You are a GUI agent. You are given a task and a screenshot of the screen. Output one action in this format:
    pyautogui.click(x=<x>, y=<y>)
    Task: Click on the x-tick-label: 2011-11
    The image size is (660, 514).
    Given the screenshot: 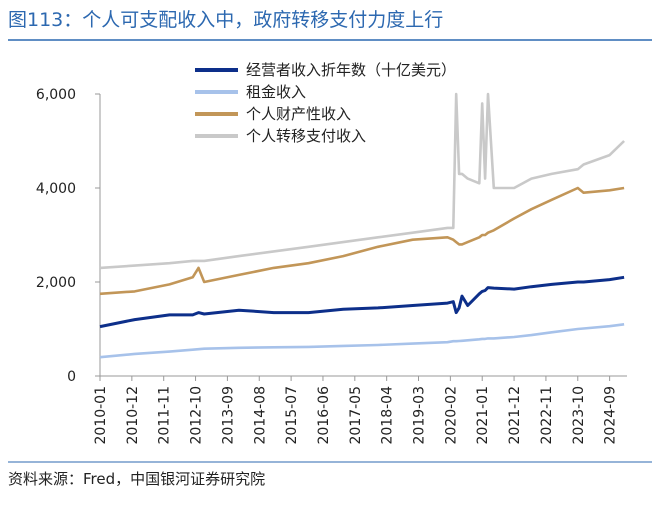 What is the action you would take?
    pyautogui.click(x=165, y=415)
    